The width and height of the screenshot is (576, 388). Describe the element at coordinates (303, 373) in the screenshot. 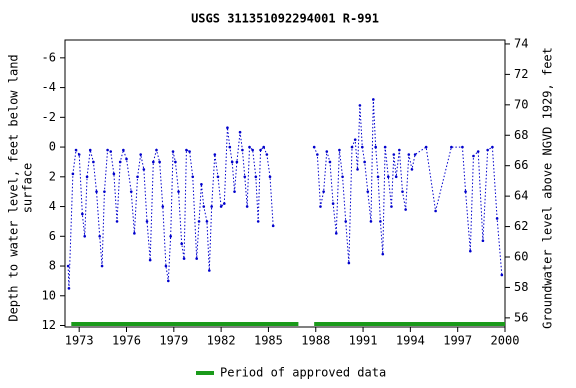

I see `legend-label: Period of approved data` at that location.